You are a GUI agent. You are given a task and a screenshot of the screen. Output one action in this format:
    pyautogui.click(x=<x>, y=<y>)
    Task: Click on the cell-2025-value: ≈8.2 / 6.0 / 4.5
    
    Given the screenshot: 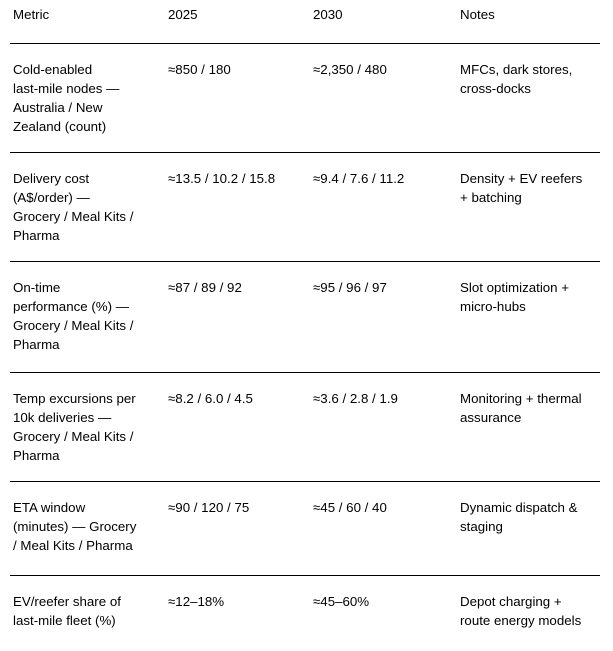 What is the action you would take?
    pyautogui.click(x=237, y=427)
    